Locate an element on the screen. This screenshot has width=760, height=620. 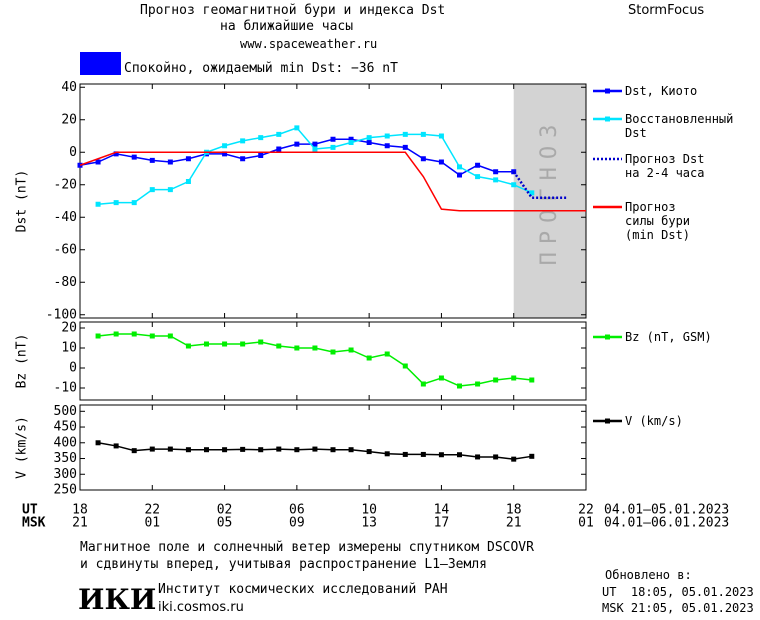
plot-frame is located at coordinates (333, 361).